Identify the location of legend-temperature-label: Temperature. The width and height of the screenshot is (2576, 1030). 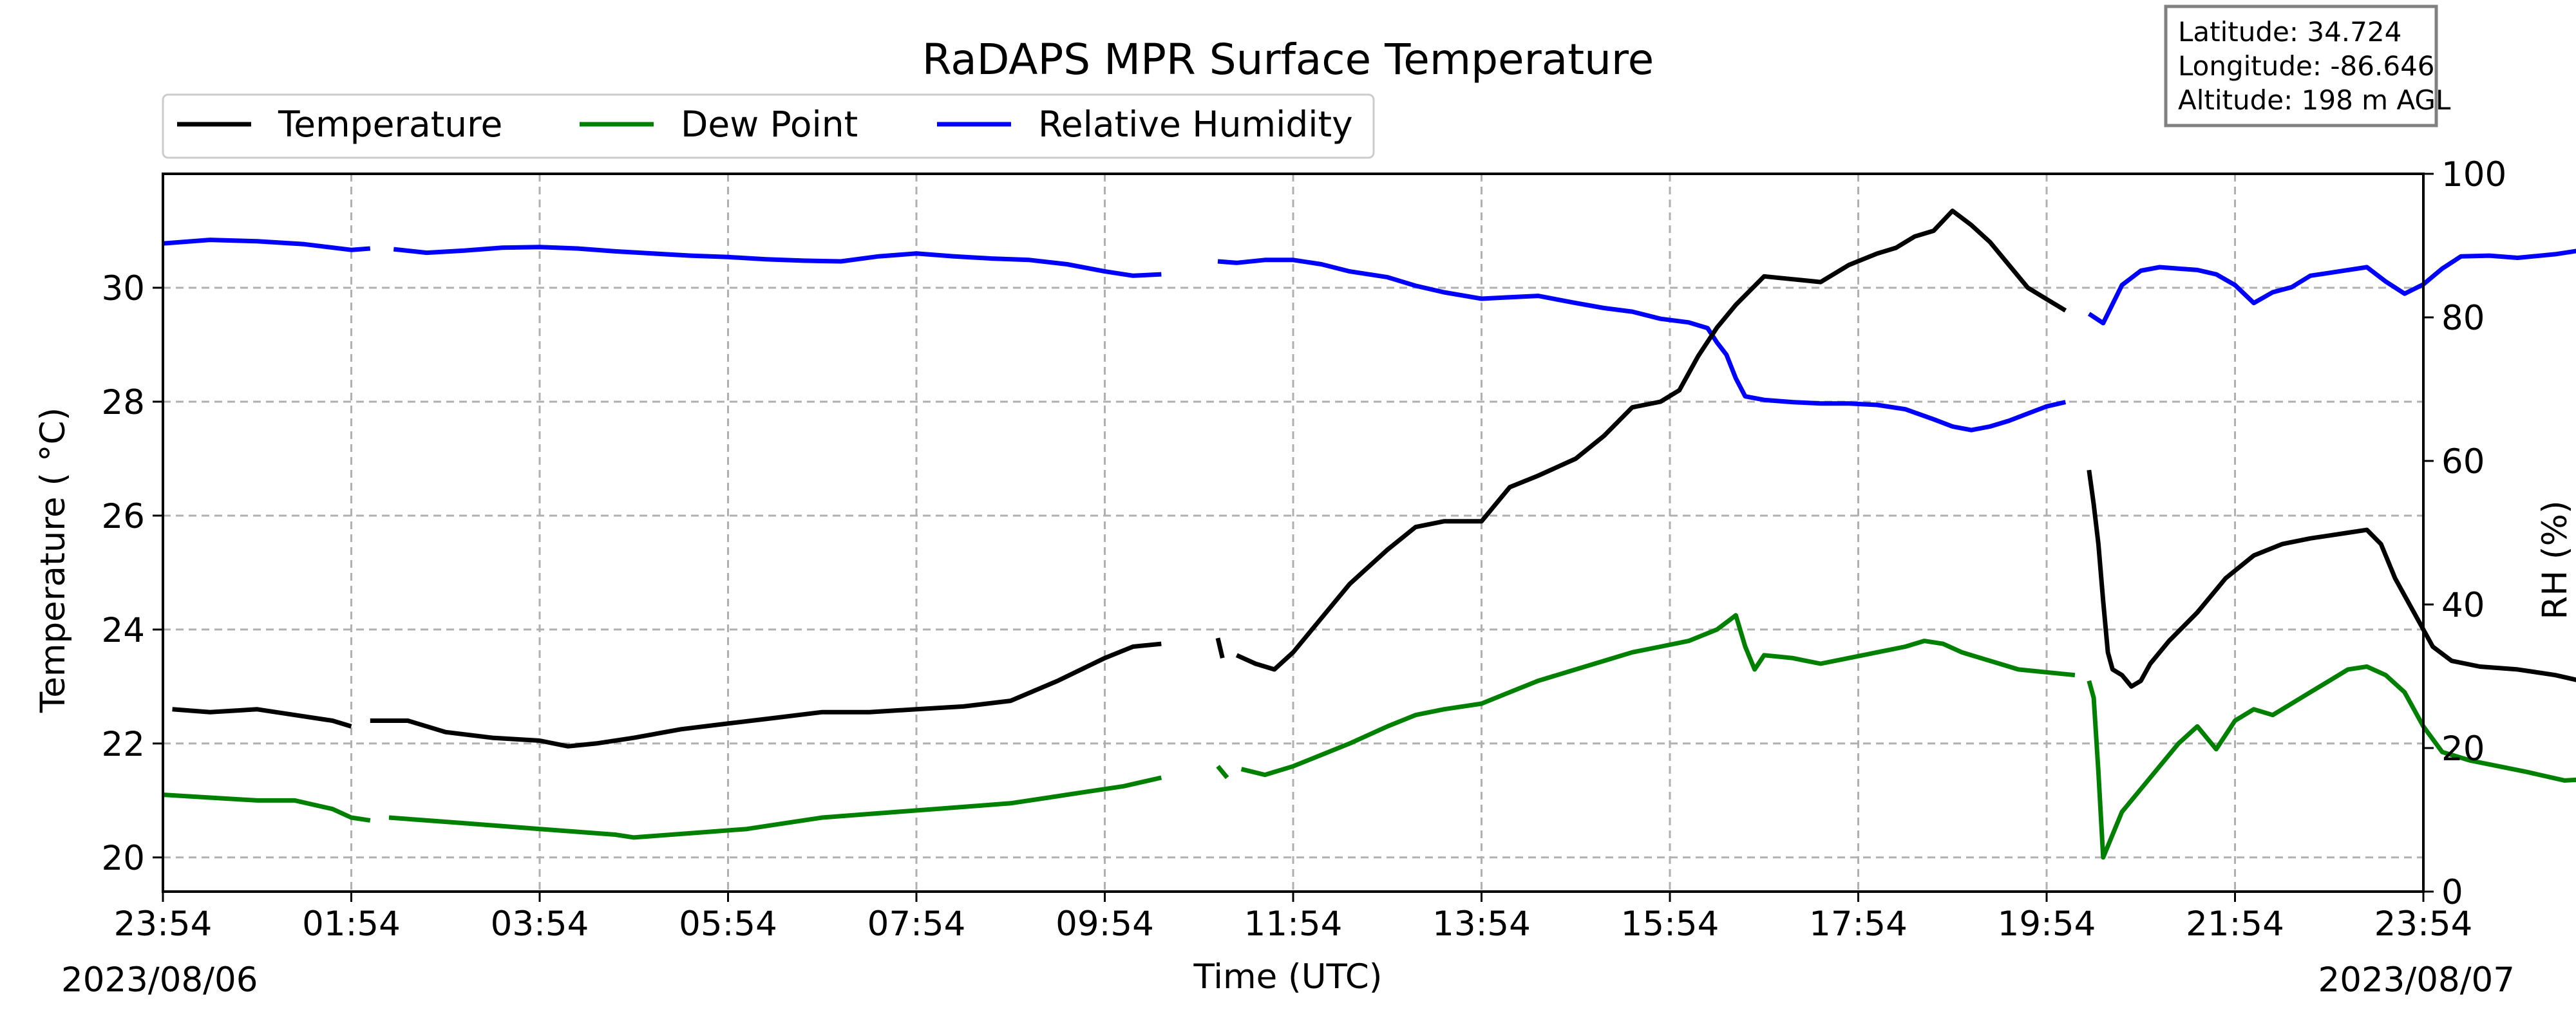
(390, 124).